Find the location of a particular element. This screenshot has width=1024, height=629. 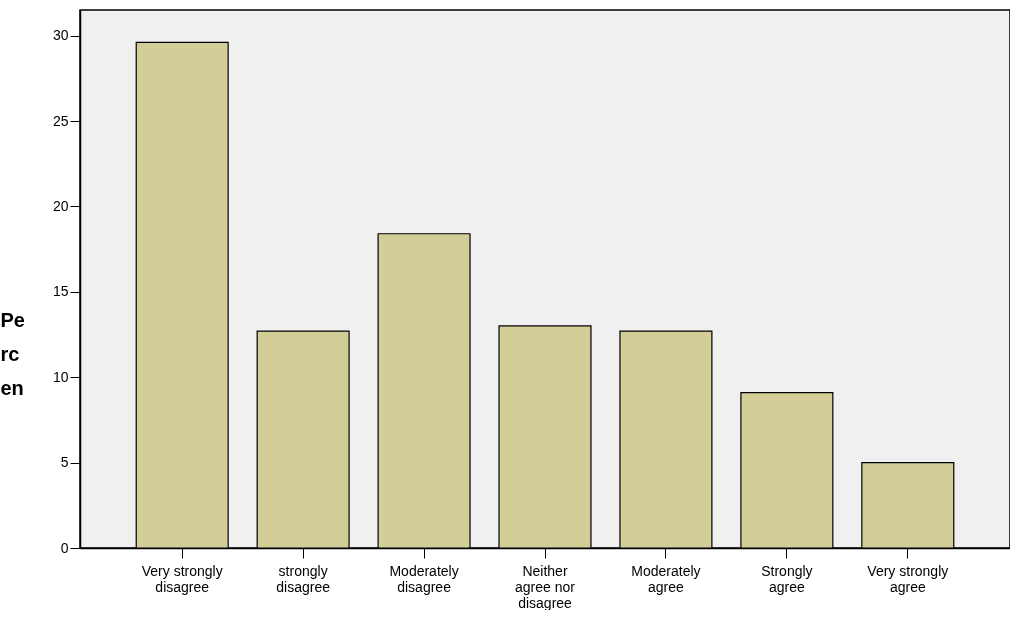

x-tick-label: Neither agree nor disagree is located at coordinates (545, 586).